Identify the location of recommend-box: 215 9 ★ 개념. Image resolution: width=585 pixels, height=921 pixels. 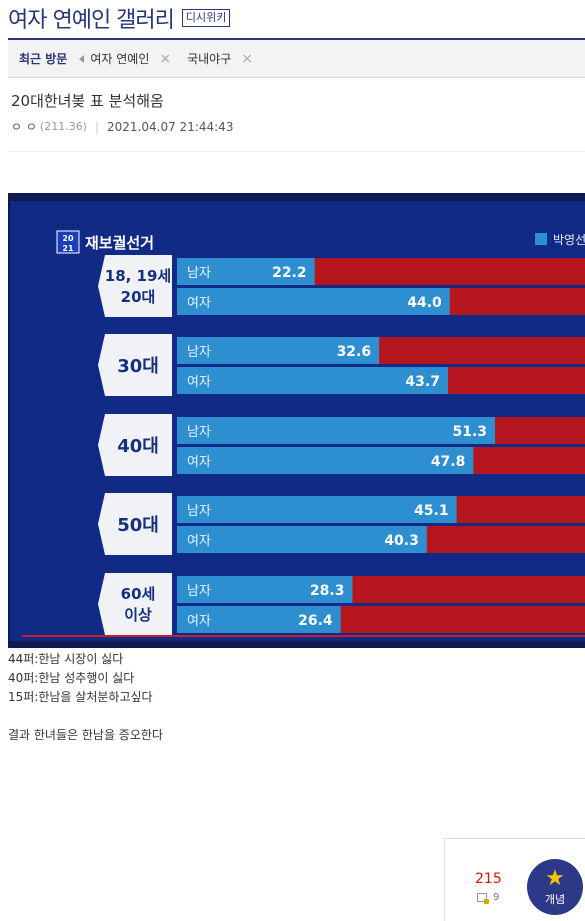
(514, 879).